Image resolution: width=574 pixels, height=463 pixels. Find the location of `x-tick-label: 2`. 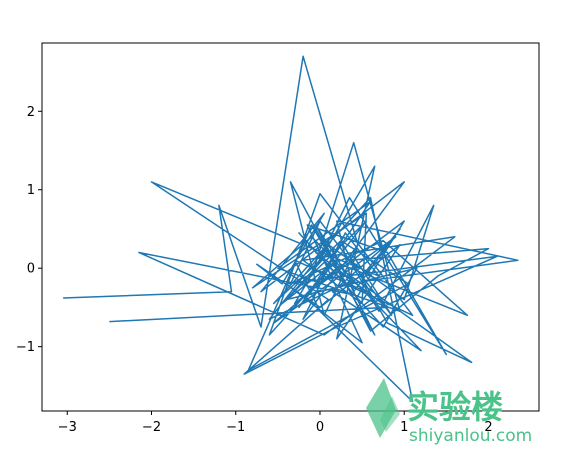

x-tick-label: 2 is located at coordinates (488, 427).